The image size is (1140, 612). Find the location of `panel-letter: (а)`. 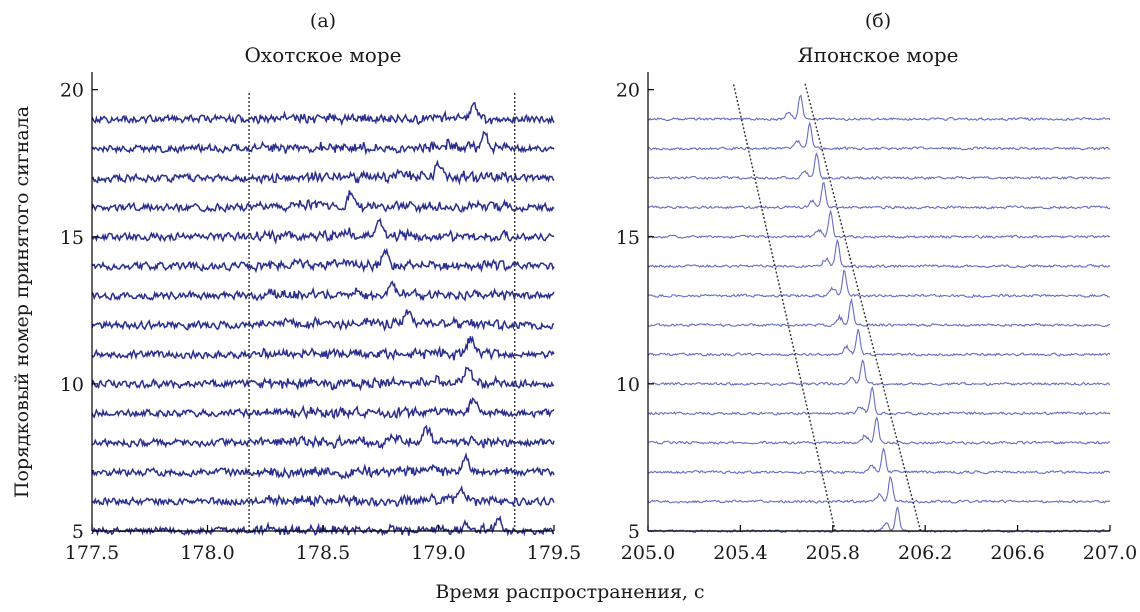

panel-letter: (а) is located at coordinates (323, 21).